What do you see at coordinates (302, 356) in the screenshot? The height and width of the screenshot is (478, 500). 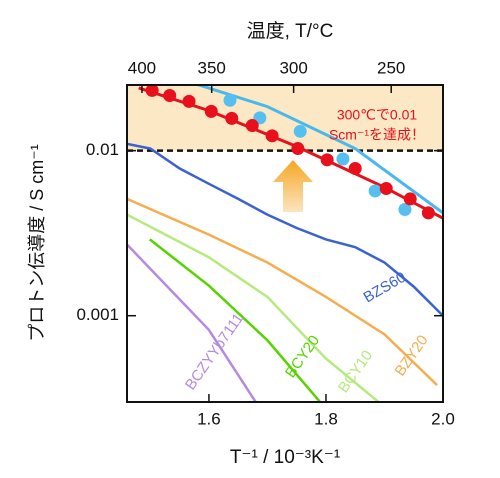 I see `series-label: BCY20` at bounding box center [302, 356].